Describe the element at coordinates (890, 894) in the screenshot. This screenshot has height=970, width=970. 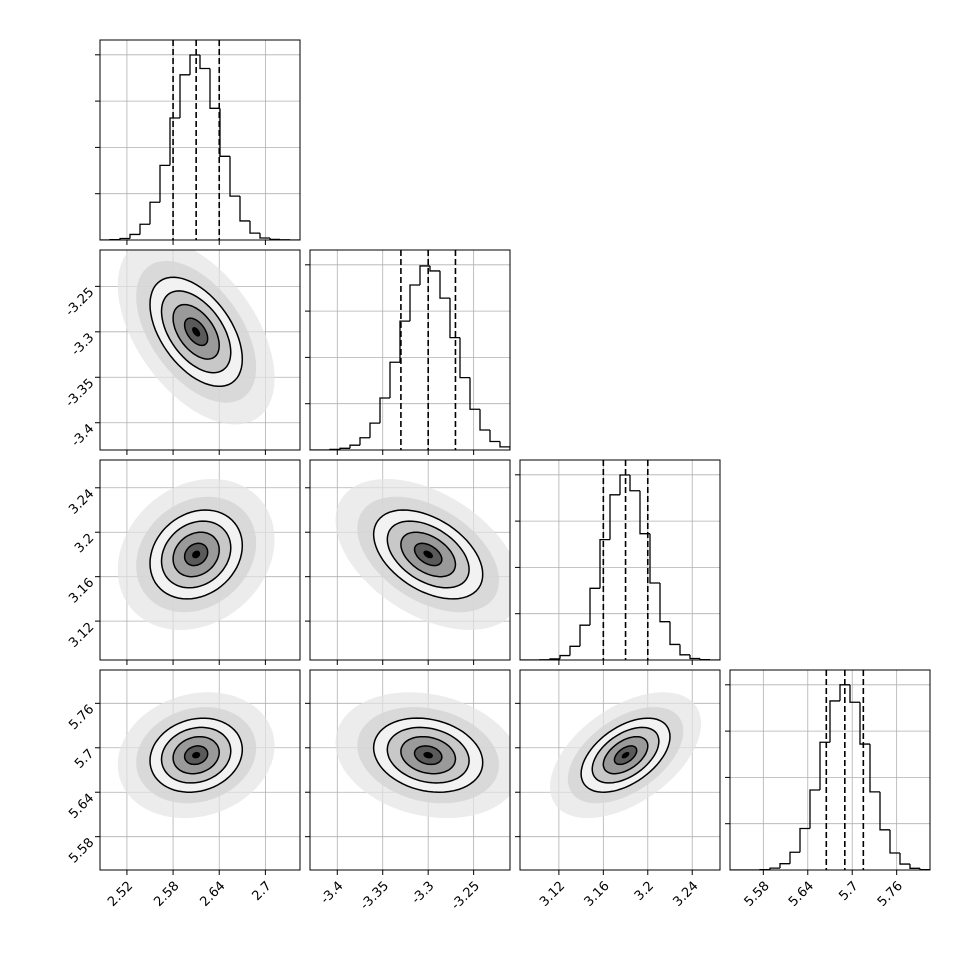
I see `x-tick-label: 5.76` at that location.